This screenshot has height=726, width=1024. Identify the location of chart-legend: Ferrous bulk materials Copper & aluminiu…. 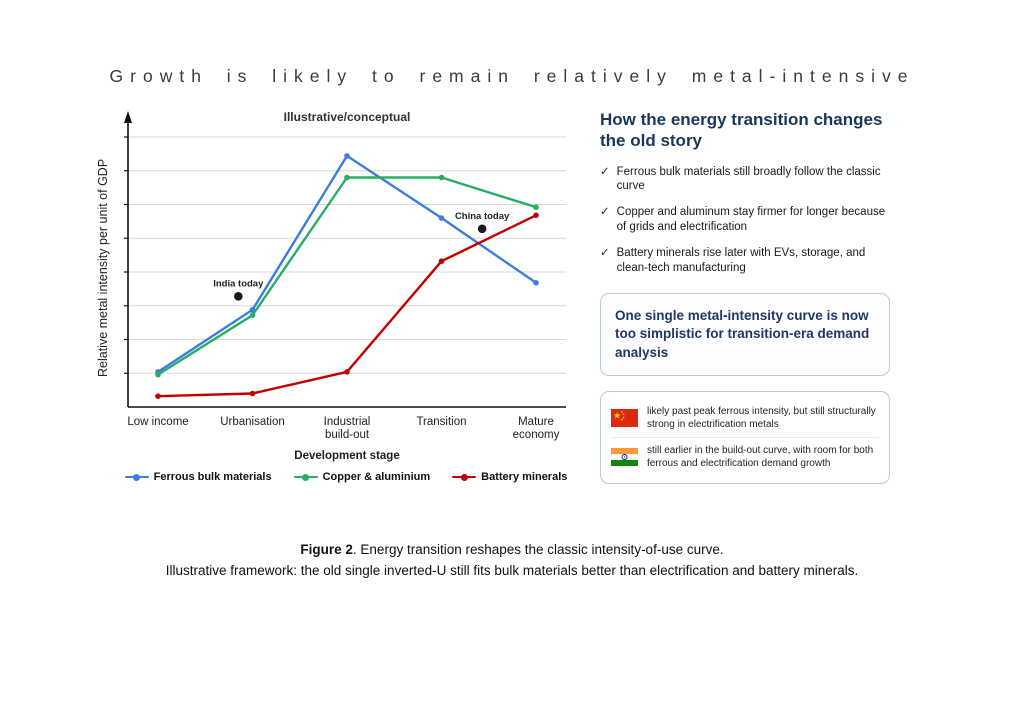
(346, 477).